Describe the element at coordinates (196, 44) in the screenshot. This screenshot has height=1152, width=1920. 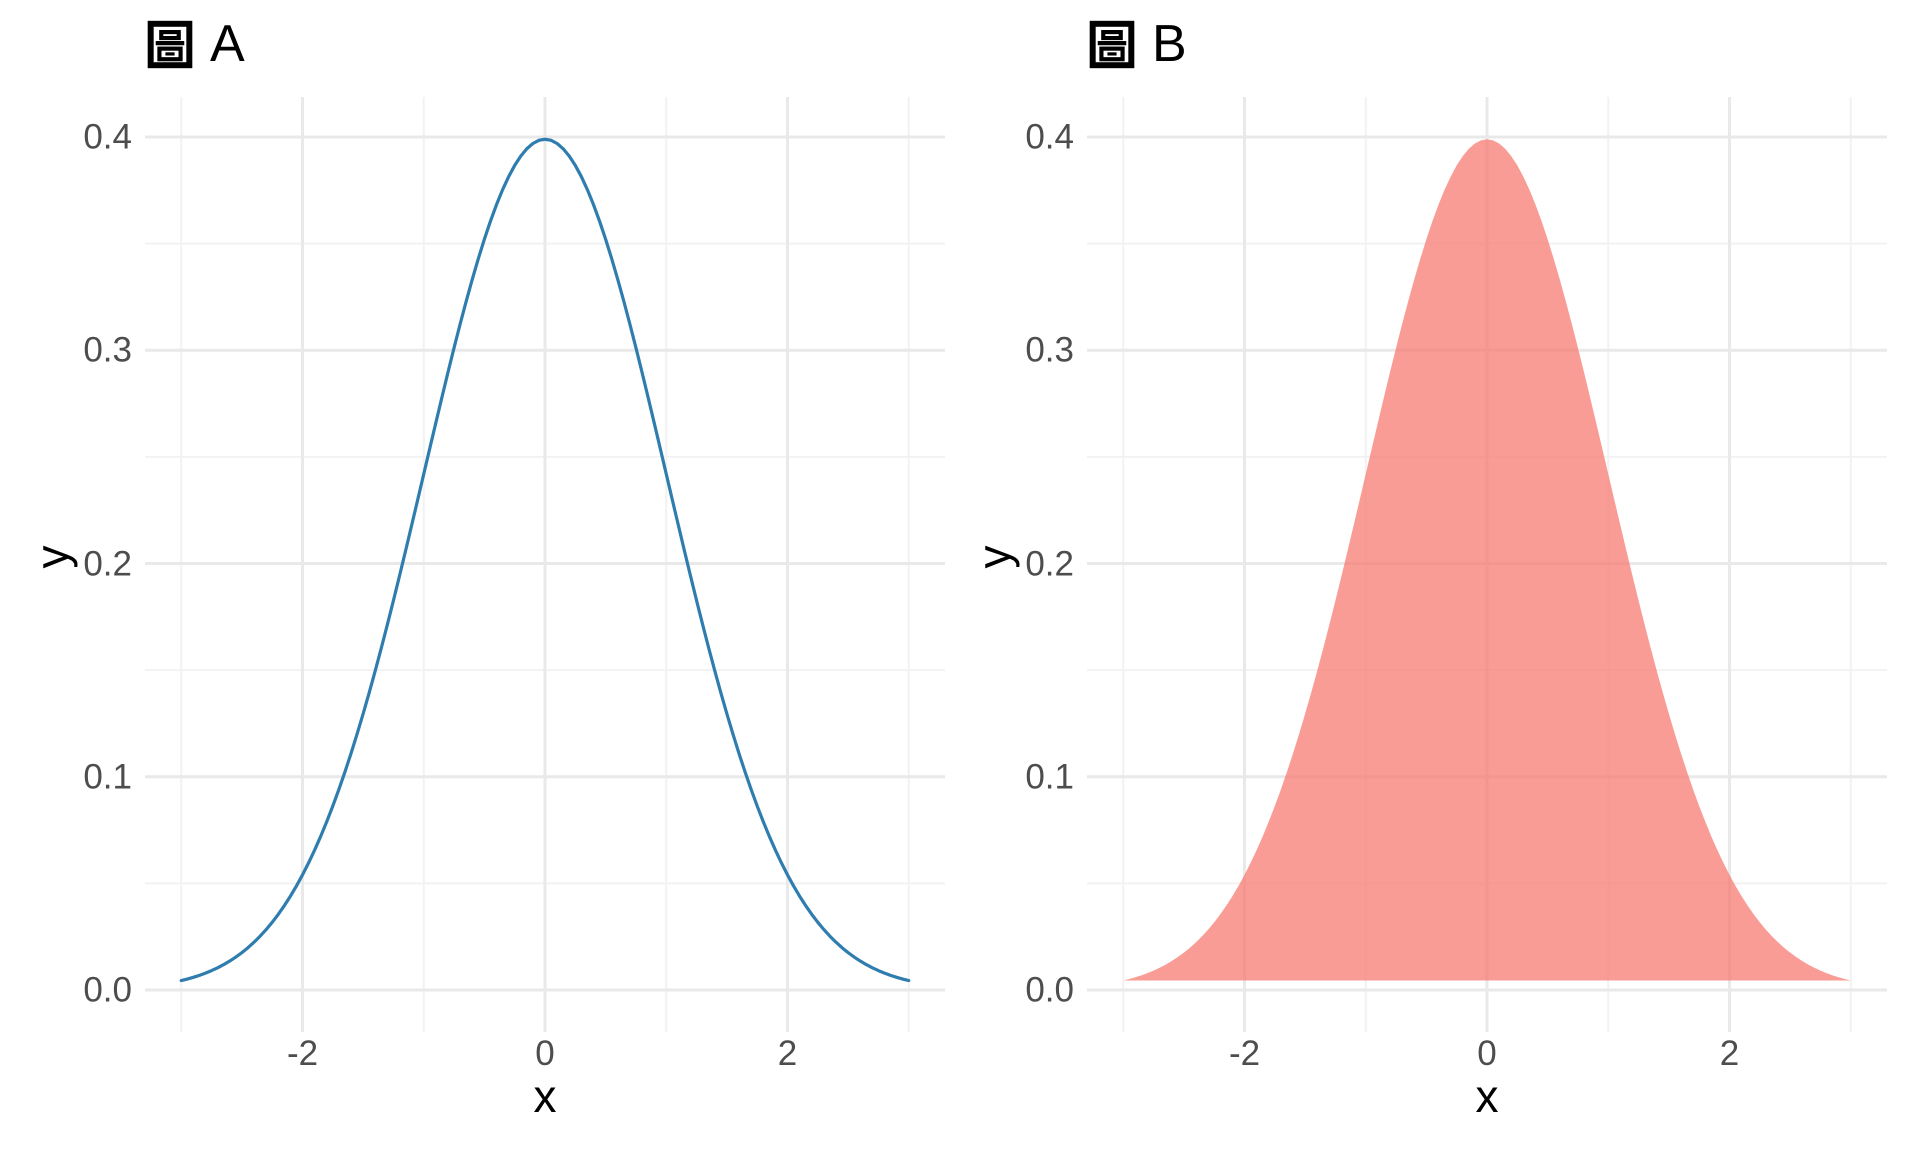
I see `panel-a-title: A` at that location.